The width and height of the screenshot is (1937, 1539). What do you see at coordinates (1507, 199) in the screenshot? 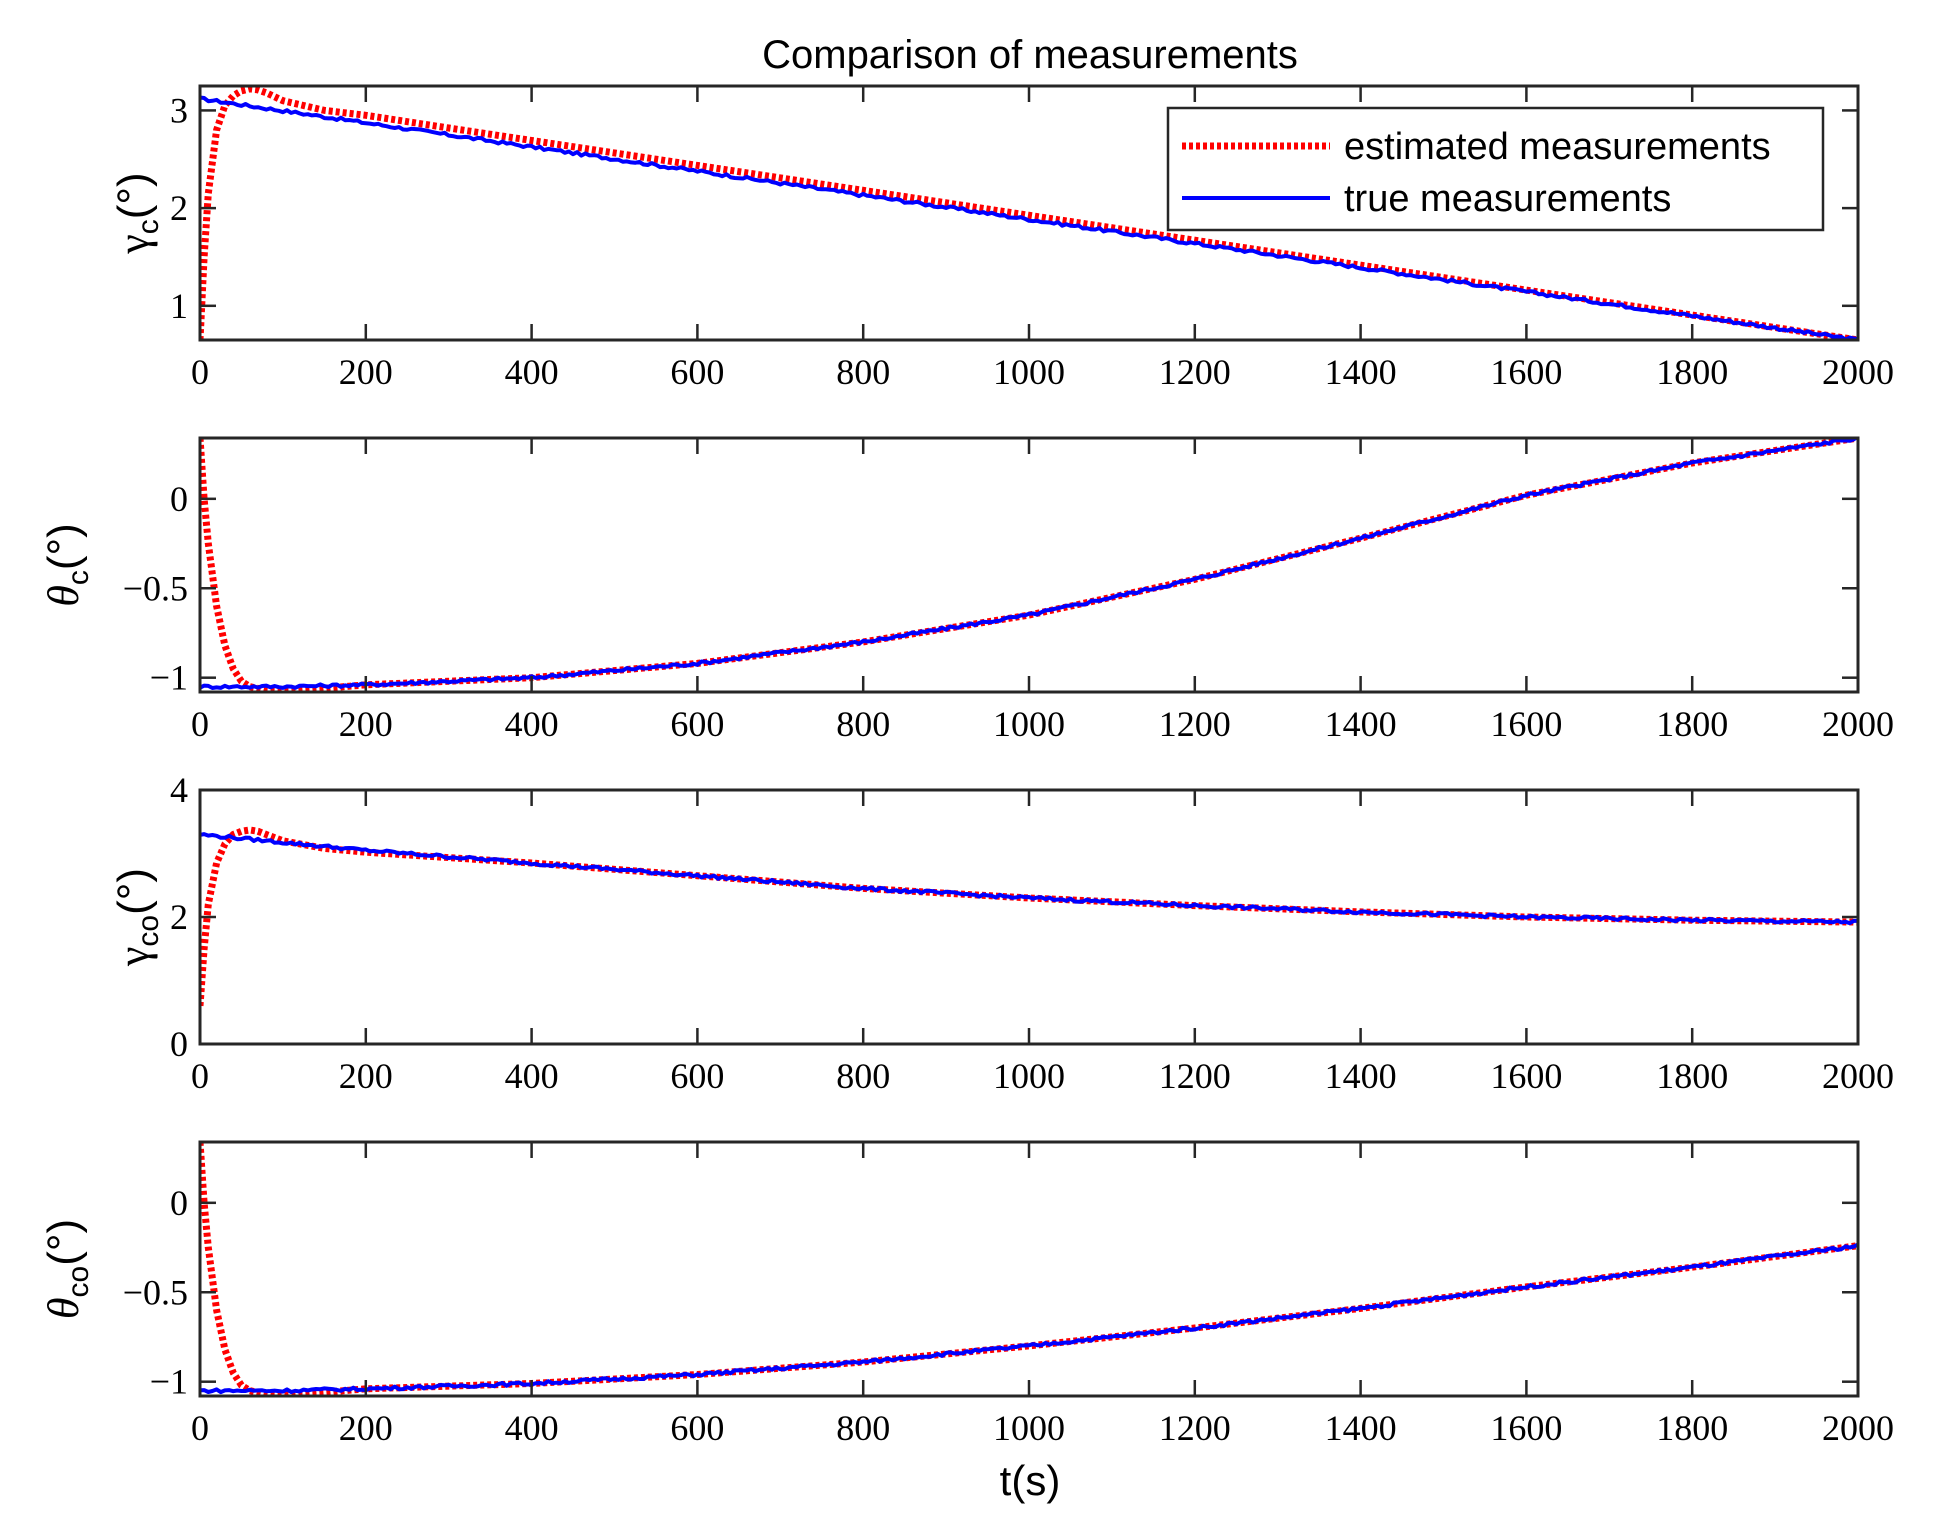
I see `legend-label: true measurements` at bounding box center [1507, 199].